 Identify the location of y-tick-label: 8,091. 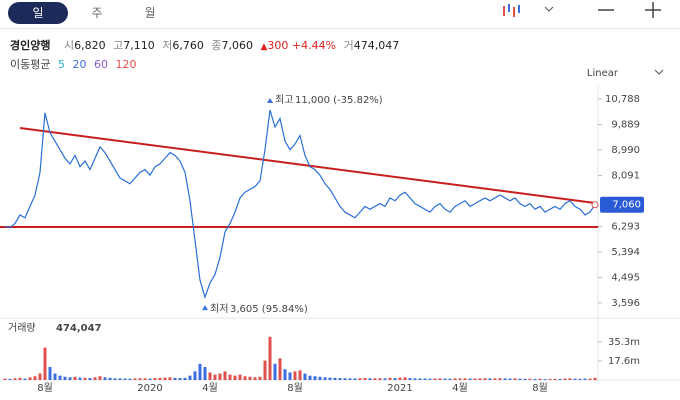
(625, 175).